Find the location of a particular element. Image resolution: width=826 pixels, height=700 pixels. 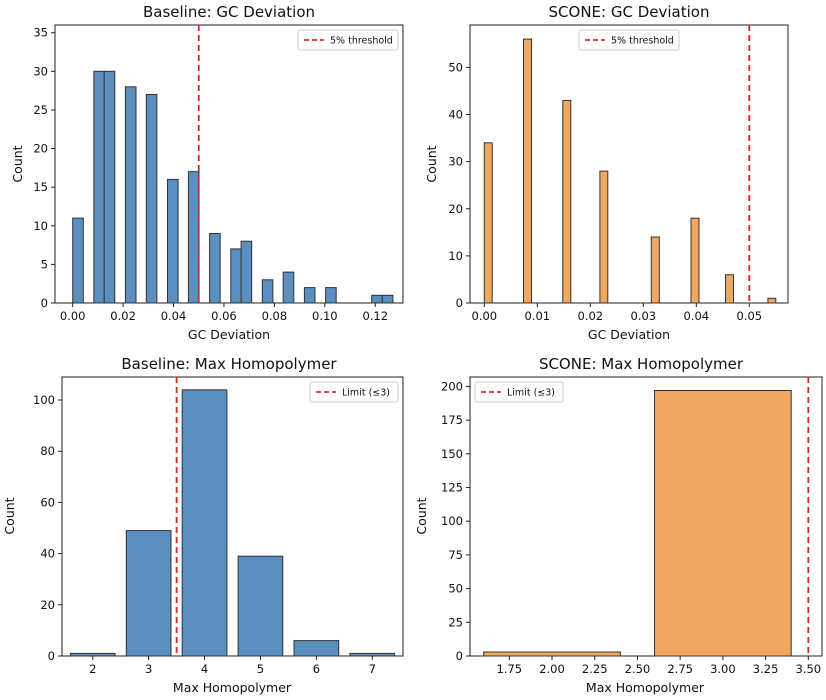

y-tick-label: 80 is located at coordinates (47, 451).